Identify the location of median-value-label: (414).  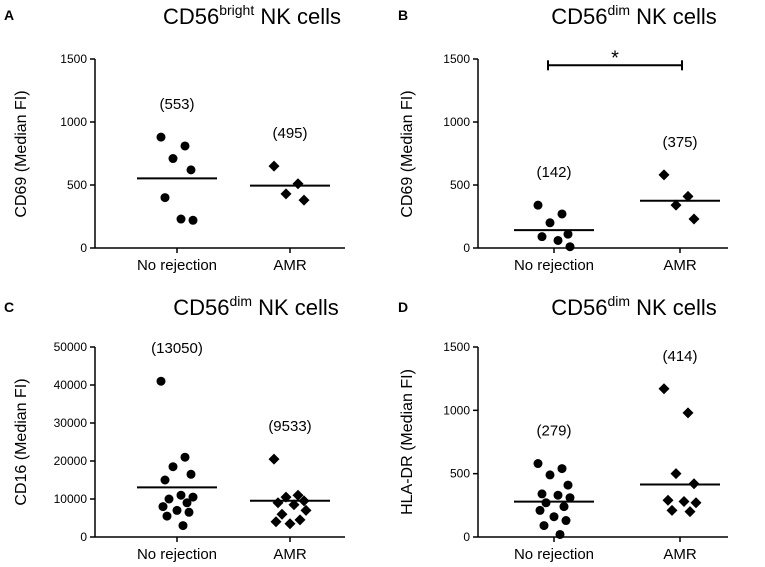
(679, 356).